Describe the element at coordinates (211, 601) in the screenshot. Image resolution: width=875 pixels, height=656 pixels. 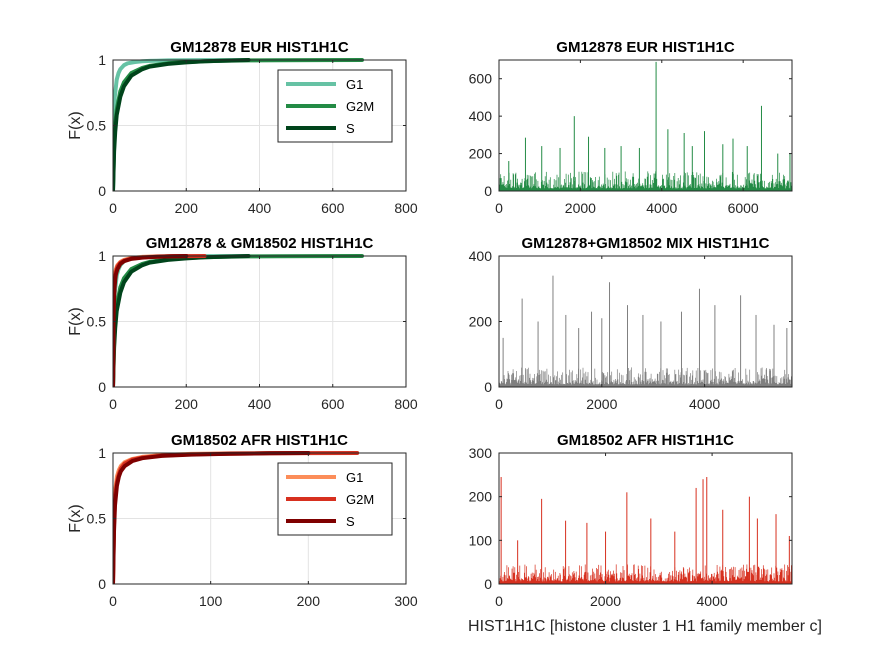
I see `x-tick-label: 100` at that location.